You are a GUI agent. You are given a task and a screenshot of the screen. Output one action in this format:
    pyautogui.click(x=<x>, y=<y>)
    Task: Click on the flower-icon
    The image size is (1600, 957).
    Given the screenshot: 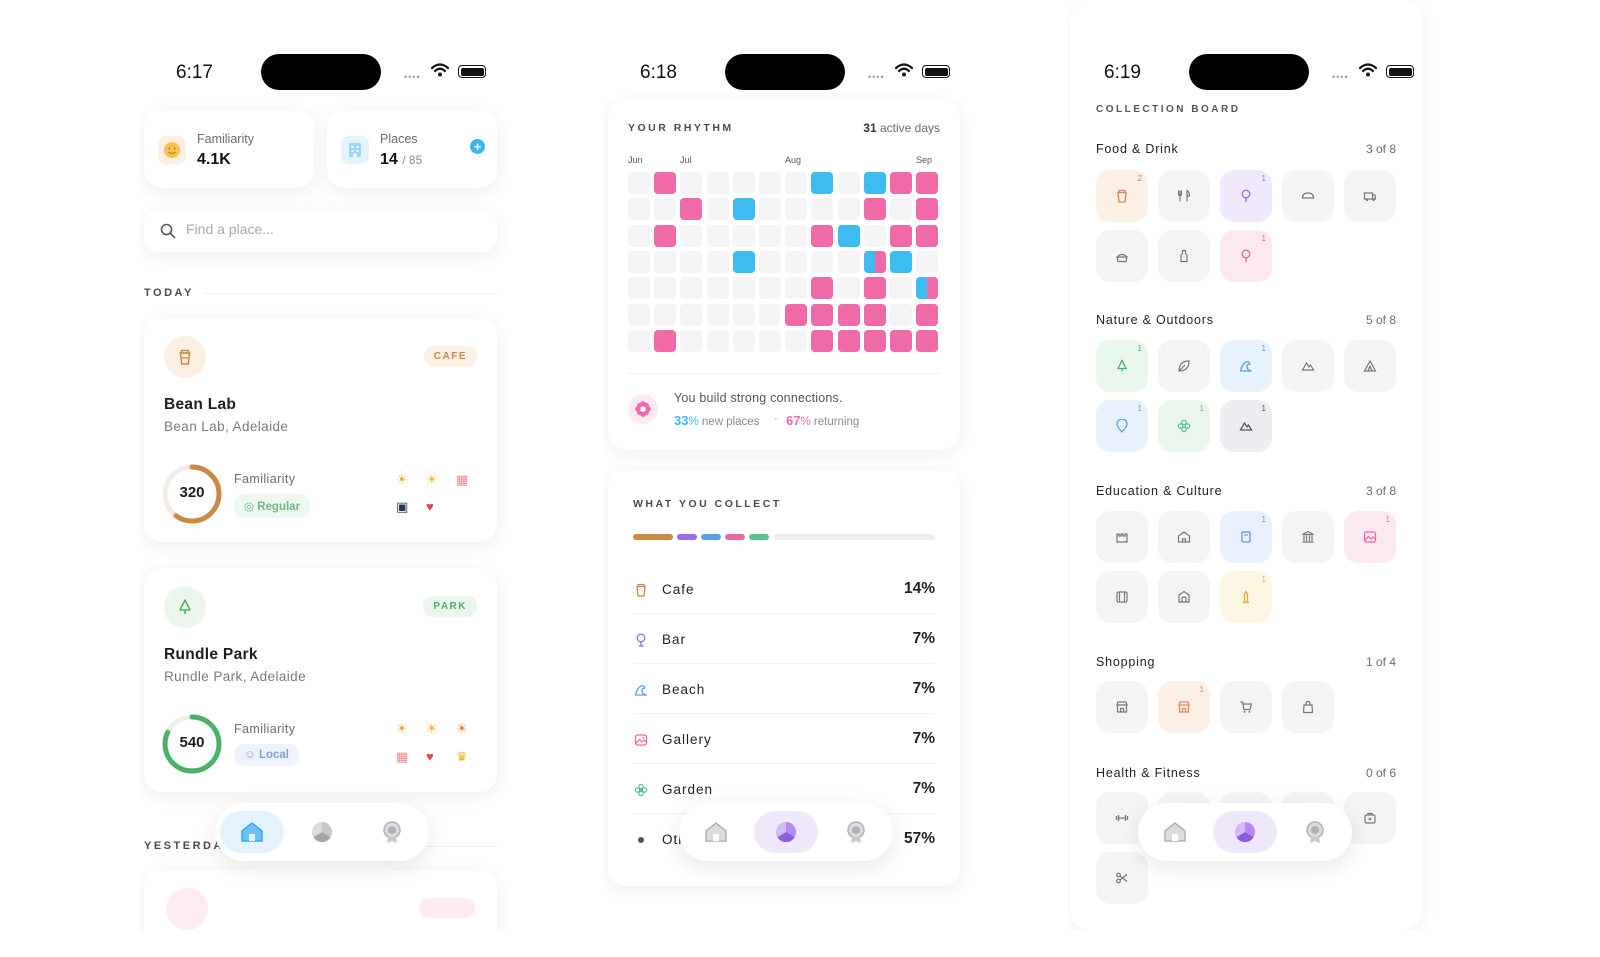 What is the action you would take?
    pyautogui.click(x=1184, y=426)
    